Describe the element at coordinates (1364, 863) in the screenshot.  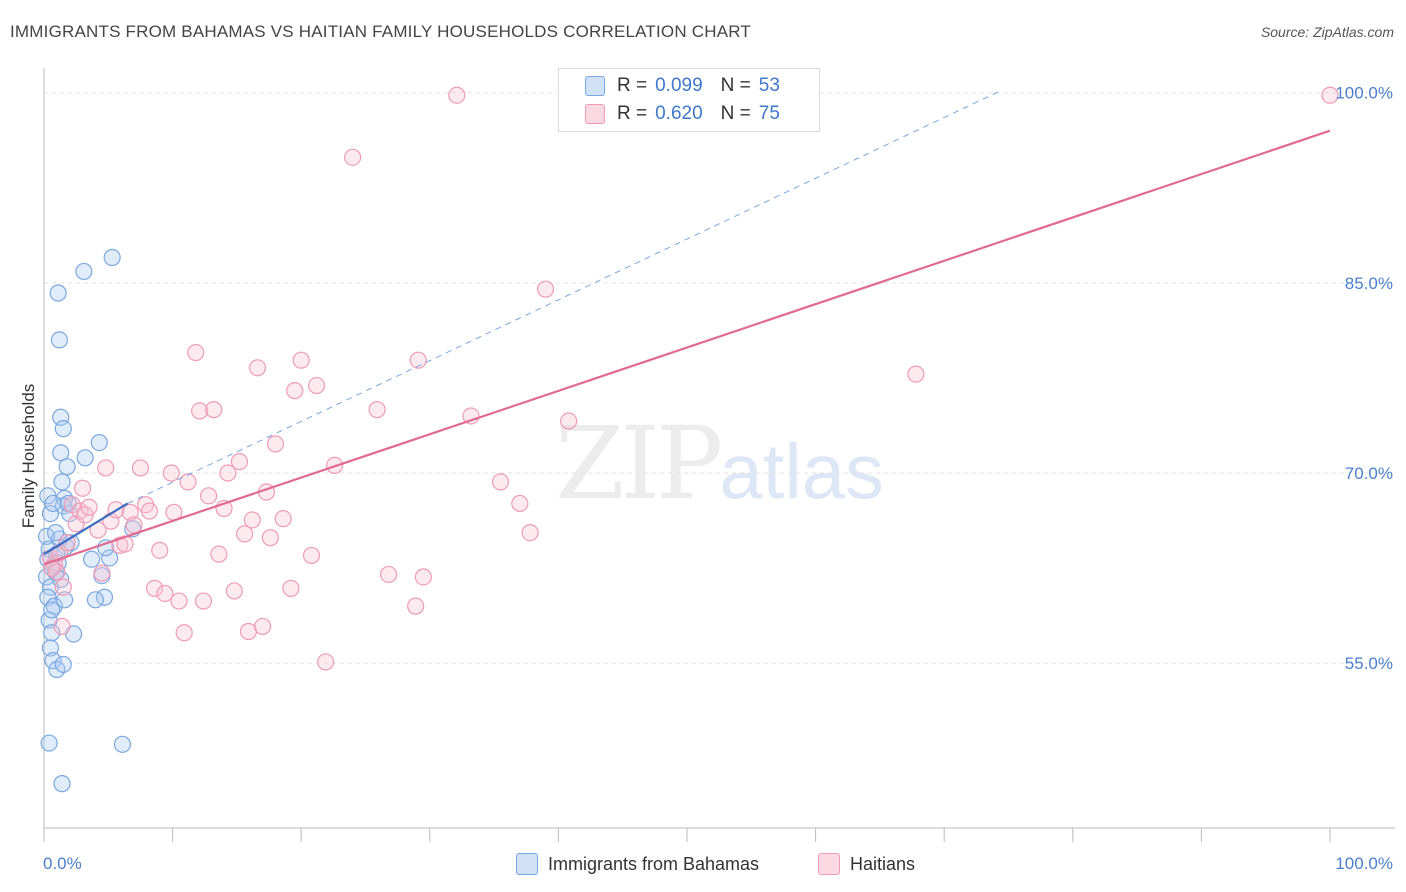
I see `x-tick-label: 100.0%` at that location.